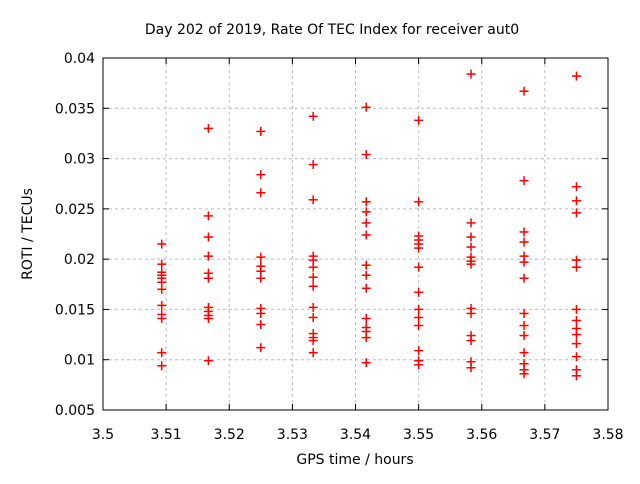 This screenshot has height=484, width=640. Describe the element at coordinates (292, 435) in the screenshot. I see `x-tick-label: 3.53` at that location.